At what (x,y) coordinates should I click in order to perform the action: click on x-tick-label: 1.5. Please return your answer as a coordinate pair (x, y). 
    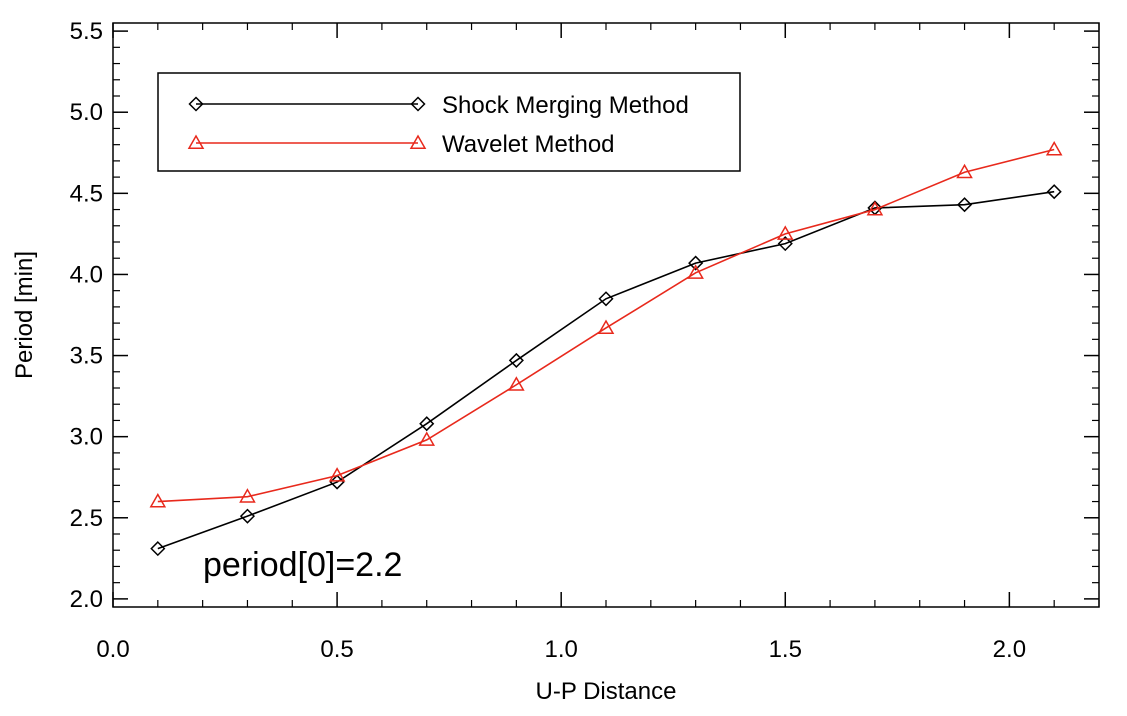
    Looking at the image, I should click on (785, 649).